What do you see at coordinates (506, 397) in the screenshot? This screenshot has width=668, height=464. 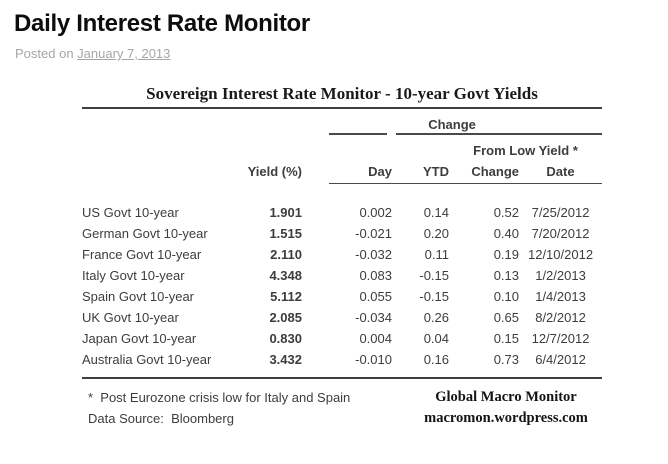 I see `brand-name: Global Macro Monitor` at bounding box center [506, 397].